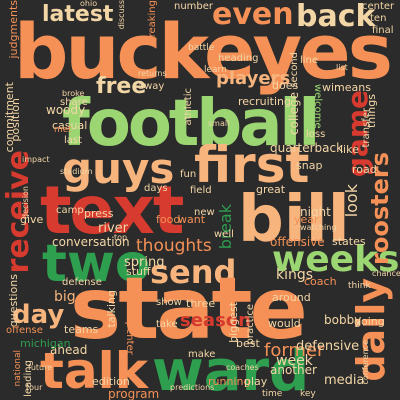 The width and height of the screenshot is (400, 400). Describe the element at coordinates (320, 281) in the screenshot. I see `word-coach: coach` at that location.